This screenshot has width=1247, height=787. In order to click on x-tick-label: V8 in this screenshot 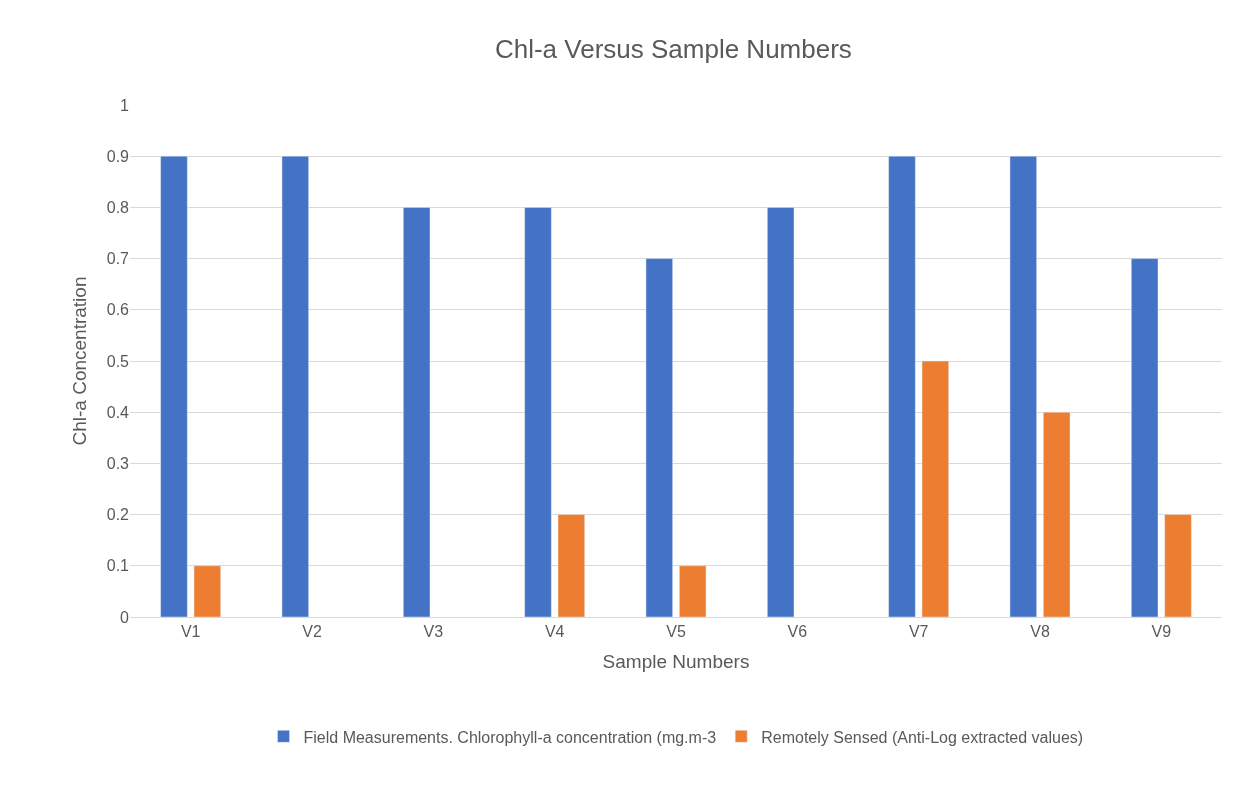, I will do `click(1040, 632)`.